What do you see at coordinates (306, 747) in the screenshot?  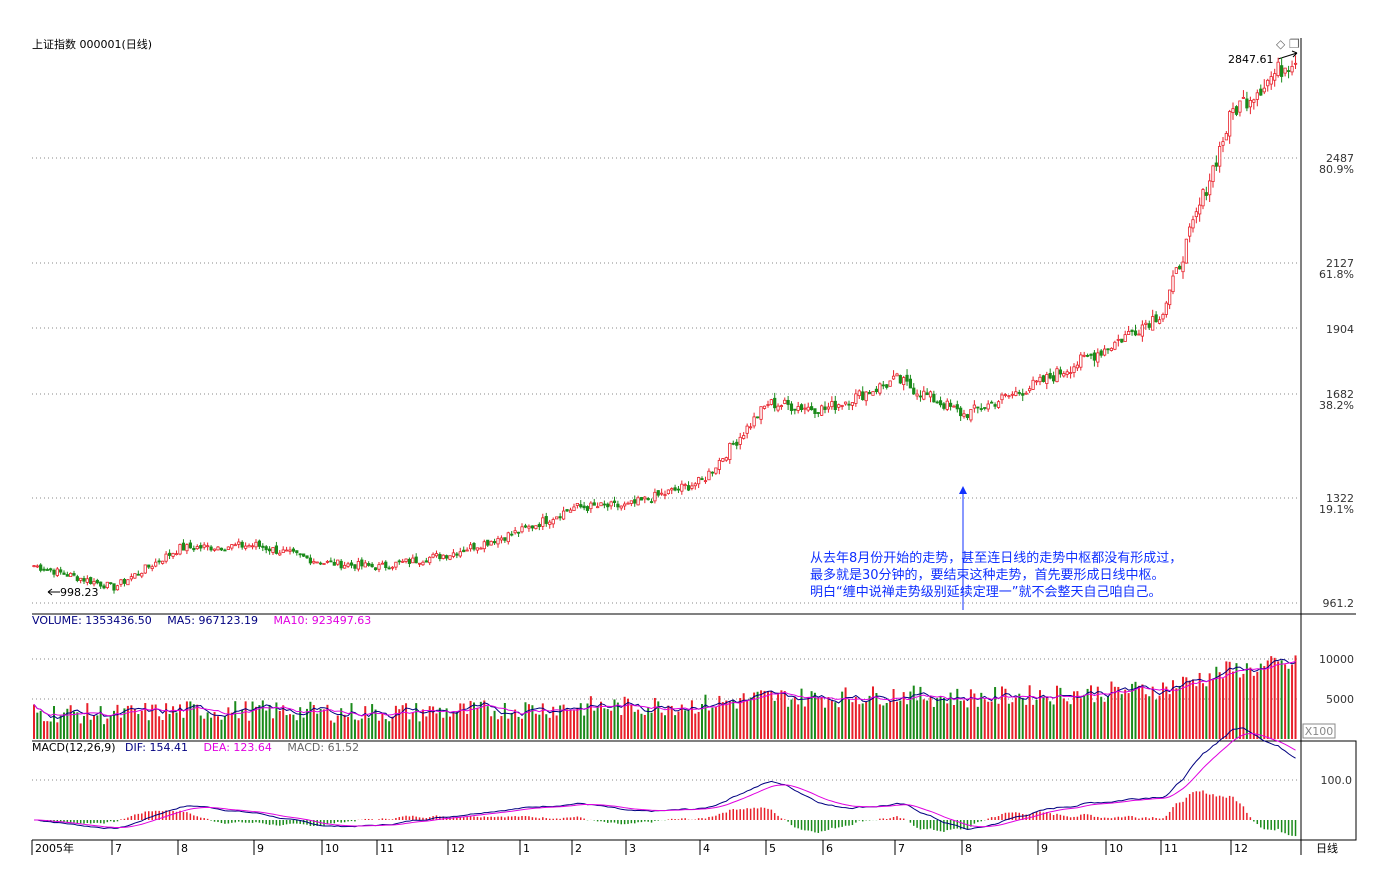 I see `macd-label: MACD:` at bounding box center [306, 747].